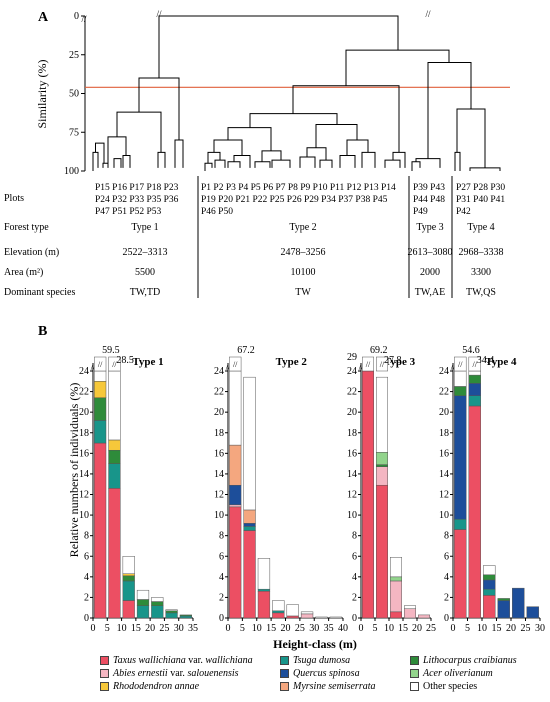 Image resolution: width=550 pixels, height=702 pixels. What do you see at coordinates (451, 673) in the screenshot?
I see `legend-item-acer: Acer oliverianum` at bounding box center [451, 673].